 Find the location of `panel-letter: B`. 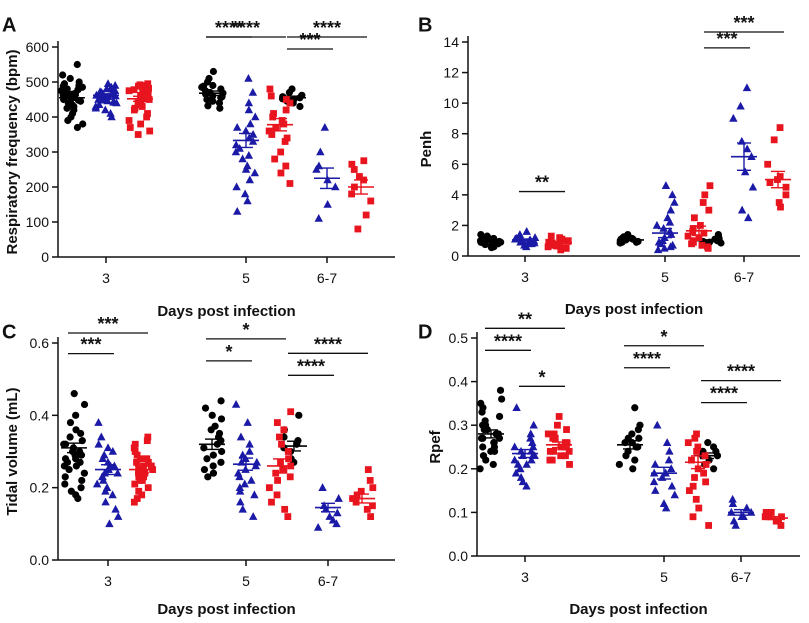

panel-letter: B is located at coordinates (425, 26).